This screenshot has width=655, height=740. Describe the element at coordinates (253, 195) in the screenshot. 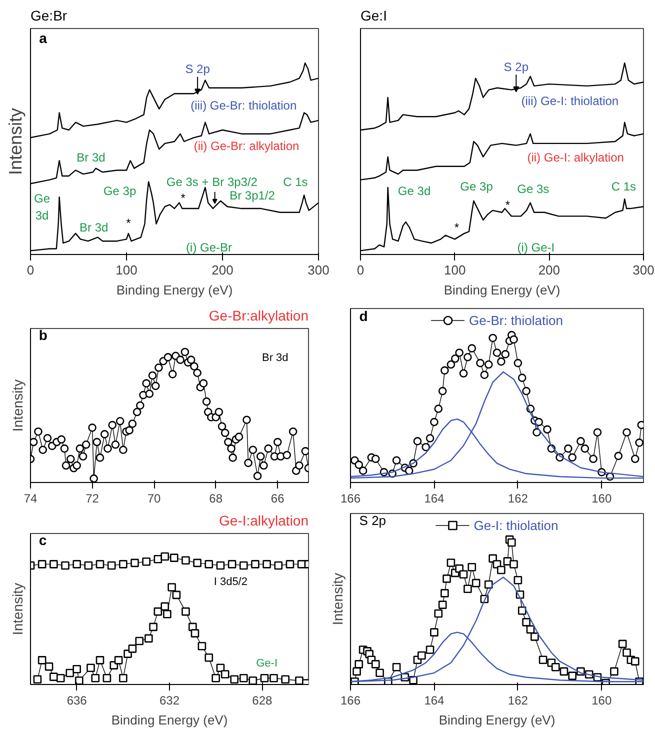

I see `annotation: Br 3p1/2` at that location.